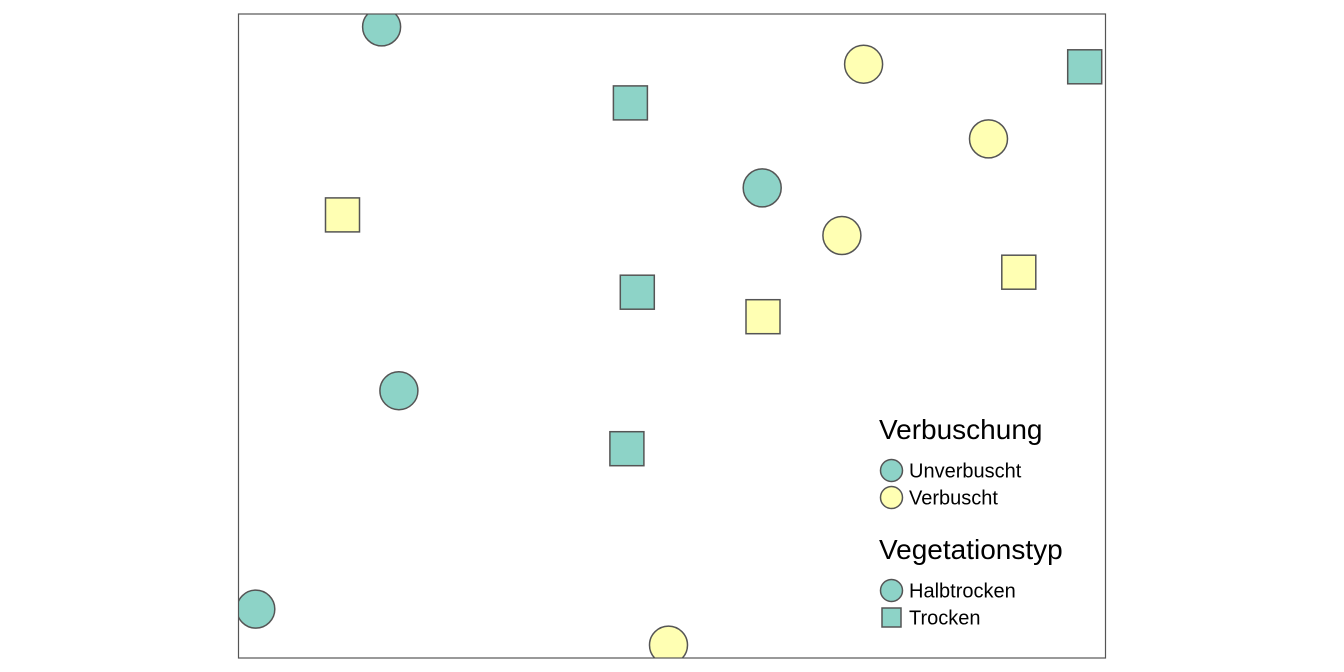 The height and width of the screenshot is (672, 1344). Describe the element at coordinates (965, 472) in the screenshot. I see `legend-label-unverbuscht: Unverbuscht` at that location.